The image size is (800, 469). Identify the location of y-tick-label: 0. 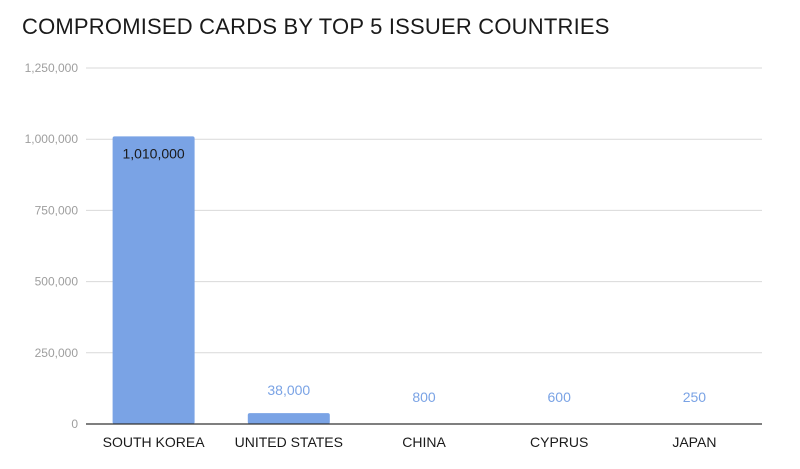
(74, 424).